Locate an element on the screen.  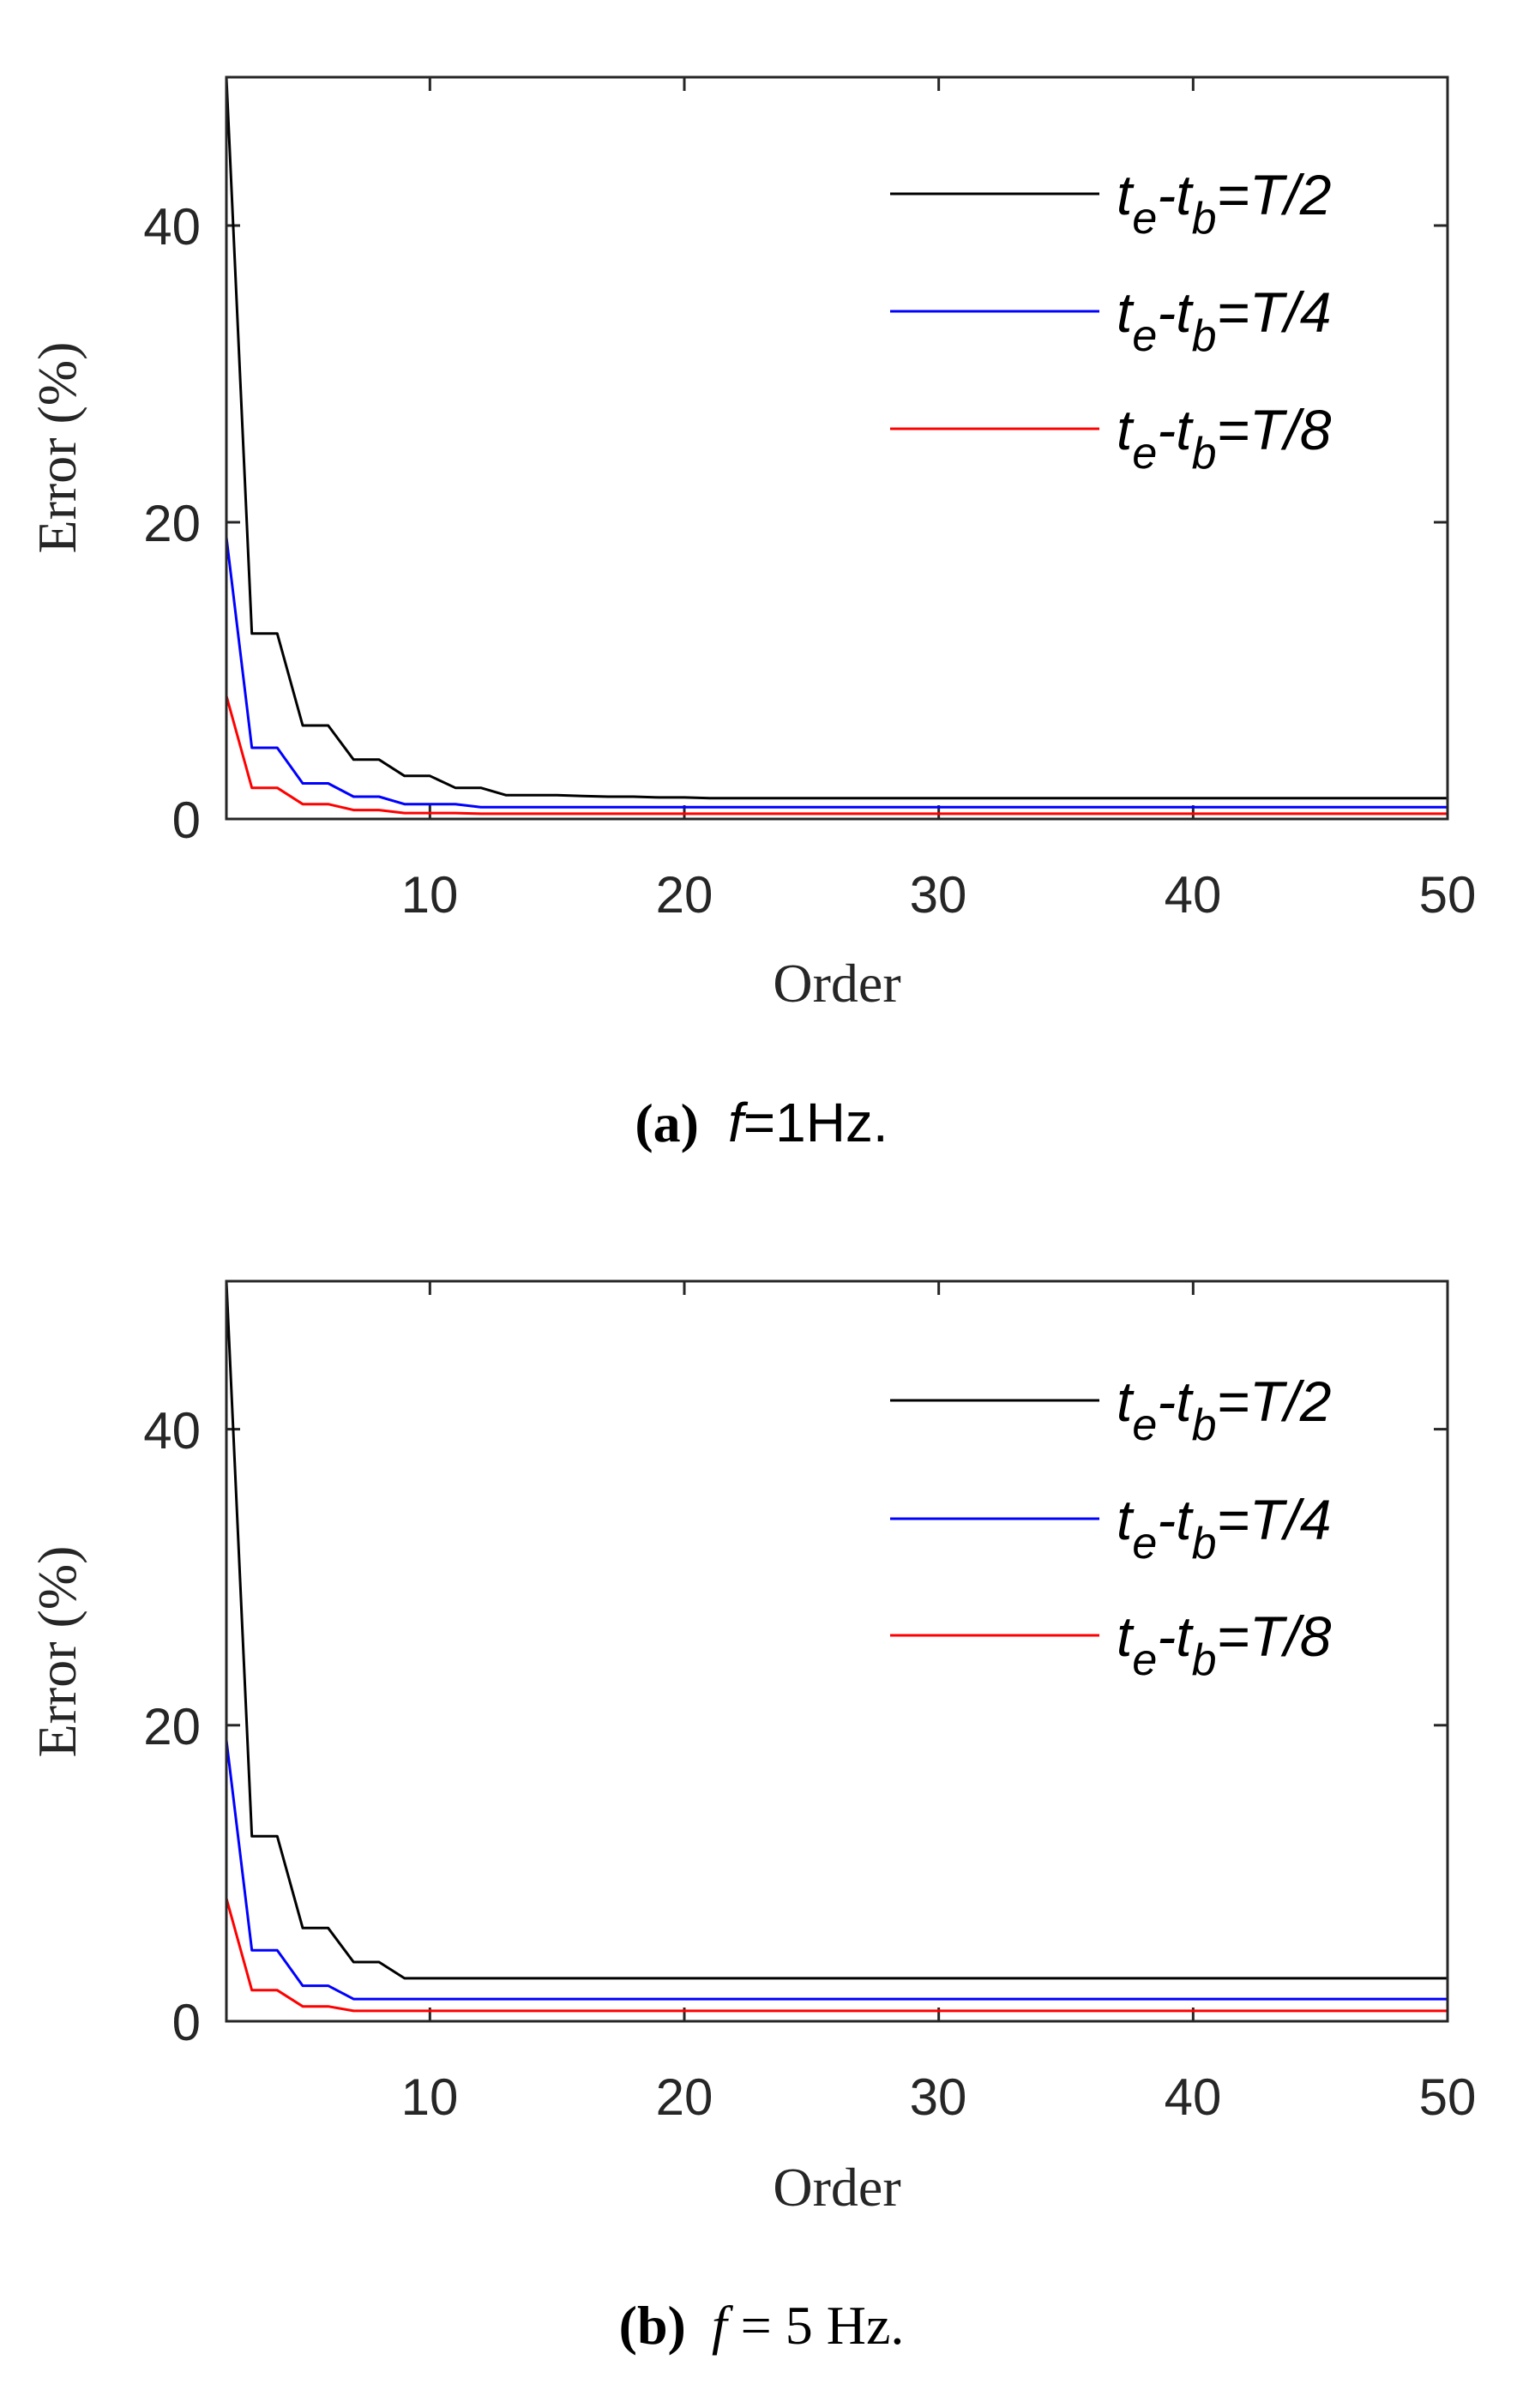
panel-b-ytick-40: 40 is located at coordinates (172, 1431).